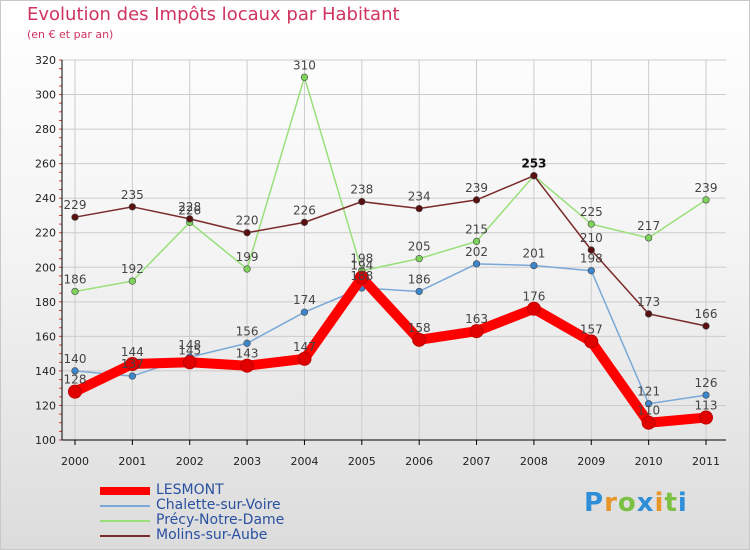 The image size is (750, 550). What do you see at coordinates (125, 521) in the screenshot?
I see `legend-swatch-pr-cy-notre-dame` at bounding box center [125, 521].